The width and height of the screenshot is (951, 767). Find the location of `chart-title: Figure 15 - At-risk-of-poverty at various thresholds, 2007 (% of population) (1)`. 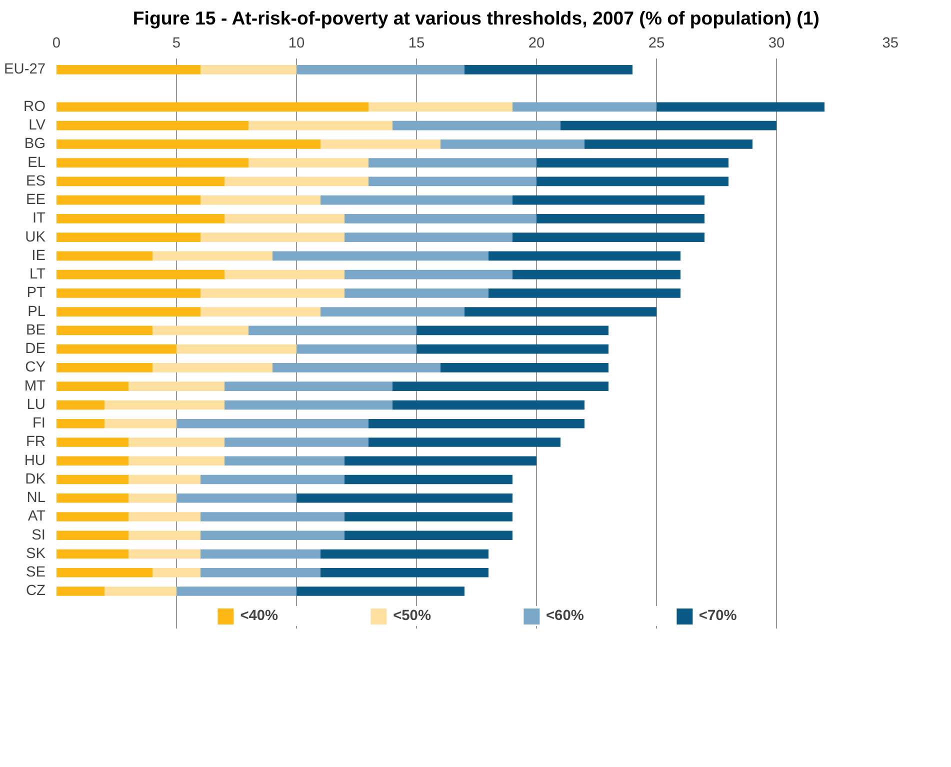

chart-title: Figure 15 - At-risk-of-poverty at various thresholds, 2007 (% of population) (1) is located at coordinates (476, 18).